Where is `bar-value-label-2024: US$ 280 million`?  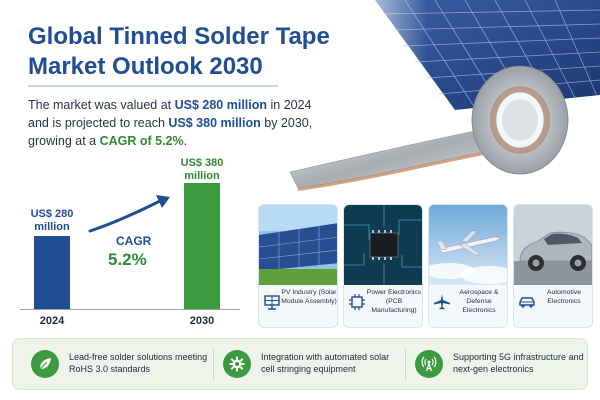
bar-value-label-2024: US$ 280 million is located at coordinates (52, 221).